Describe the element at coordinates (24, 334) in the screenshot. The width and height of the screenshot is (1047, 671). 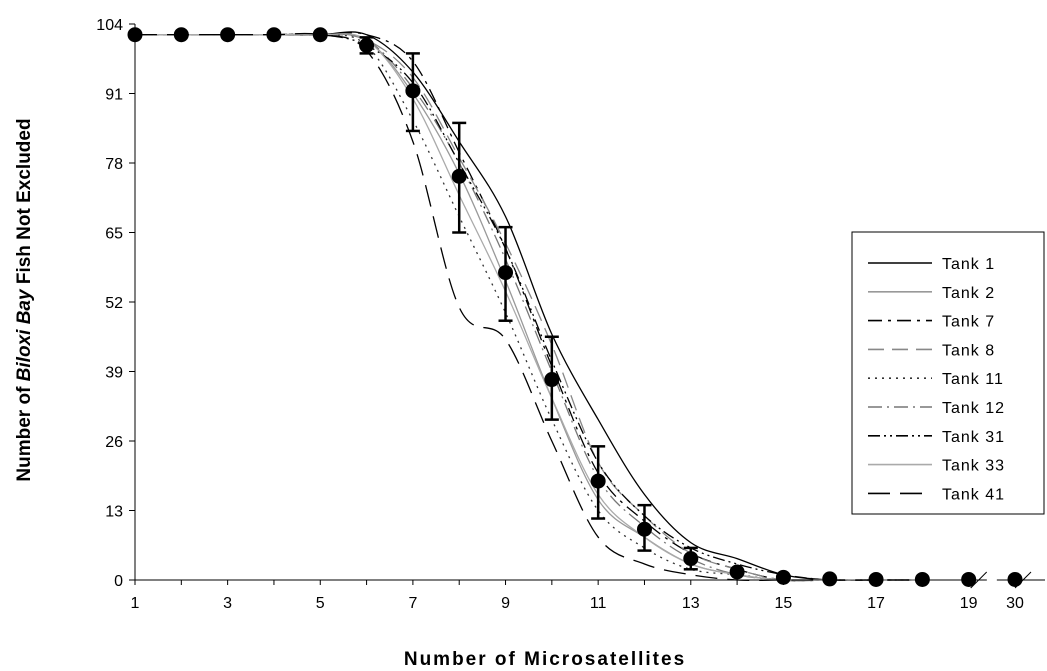
I see `y-axis-title-part-2: Biloxi Bay` at that location.